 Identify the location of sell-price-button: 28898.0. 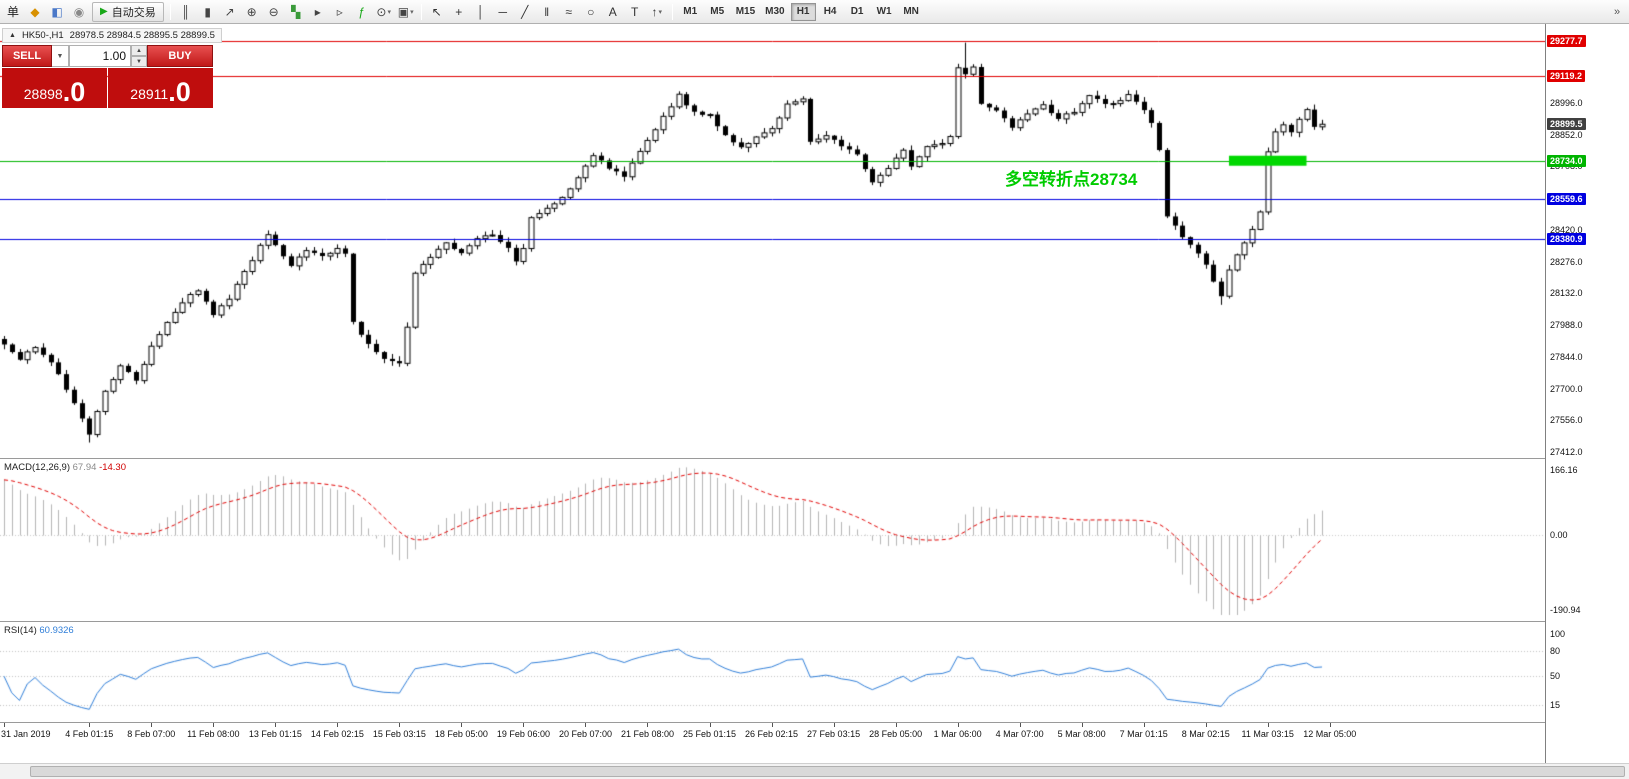
(54, 88).